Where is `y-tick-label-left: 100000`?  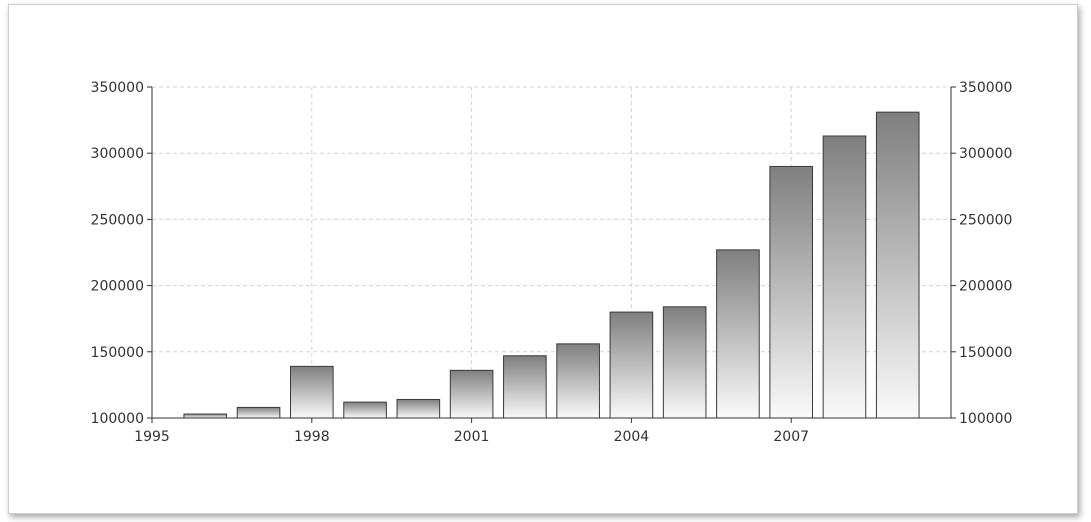
y-tick-label-left: 100000 is located at coordinates (117, 419).